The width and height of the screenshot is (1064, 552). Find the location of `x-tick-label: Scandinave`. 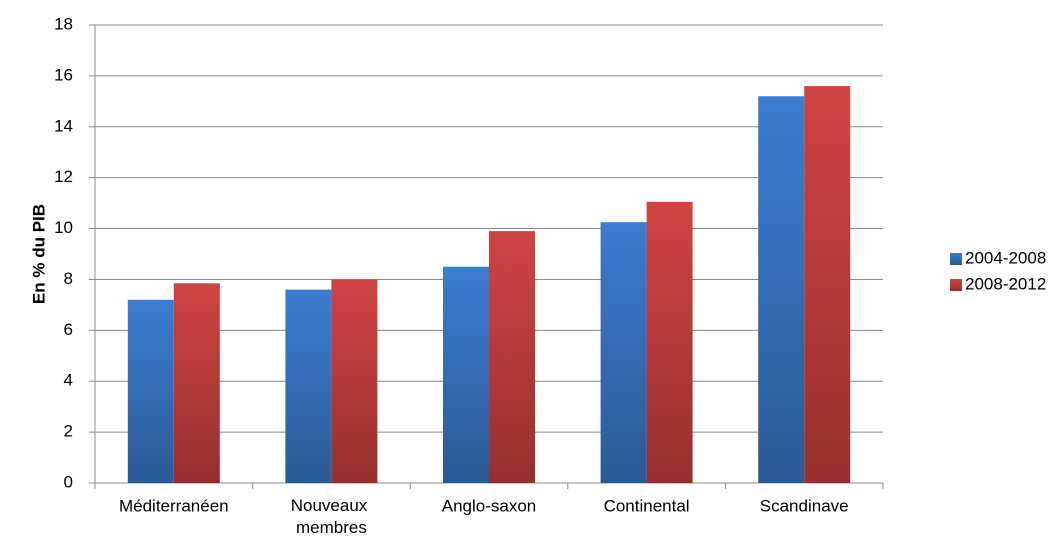

x-tick-label: Scandinave is located at coordinates (804, 505).